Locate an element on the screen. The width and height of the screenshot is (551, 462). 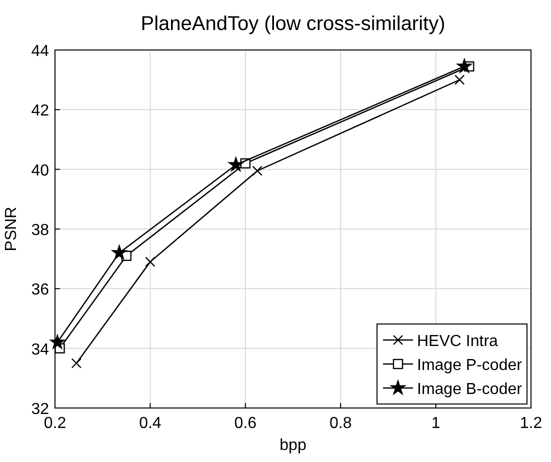
legend-label: Image P-coder is located at coordinates (470, 365).